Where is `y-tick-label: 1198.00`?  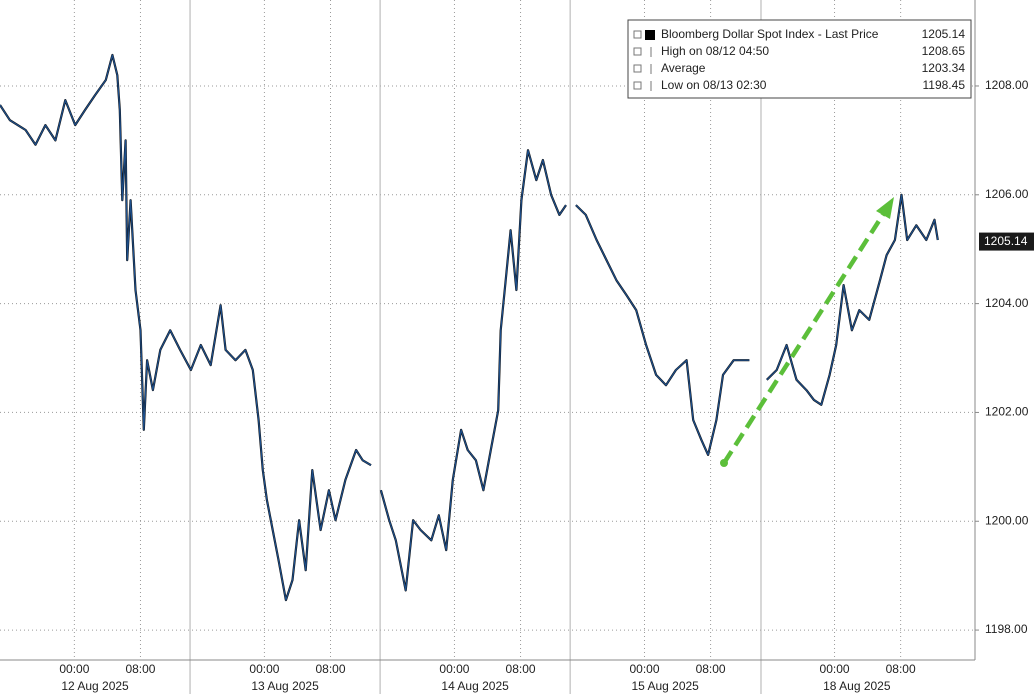
y-tick-label: 1198.00 is located at coordinates (1006, 629).